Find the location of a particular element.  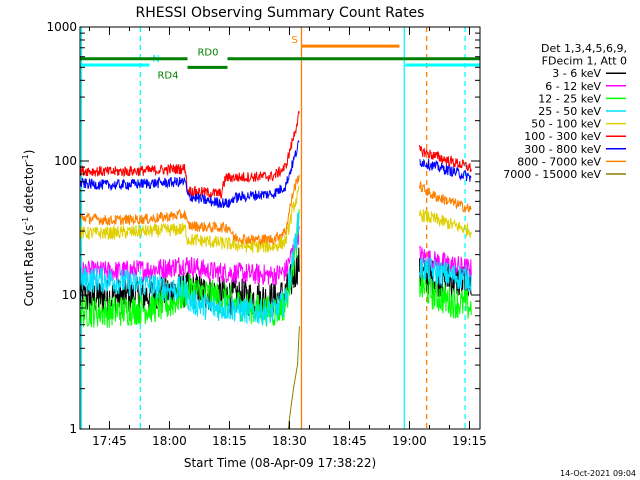

legend-entry-label: 300 - 800 keV is located at coordinates (562, 149).